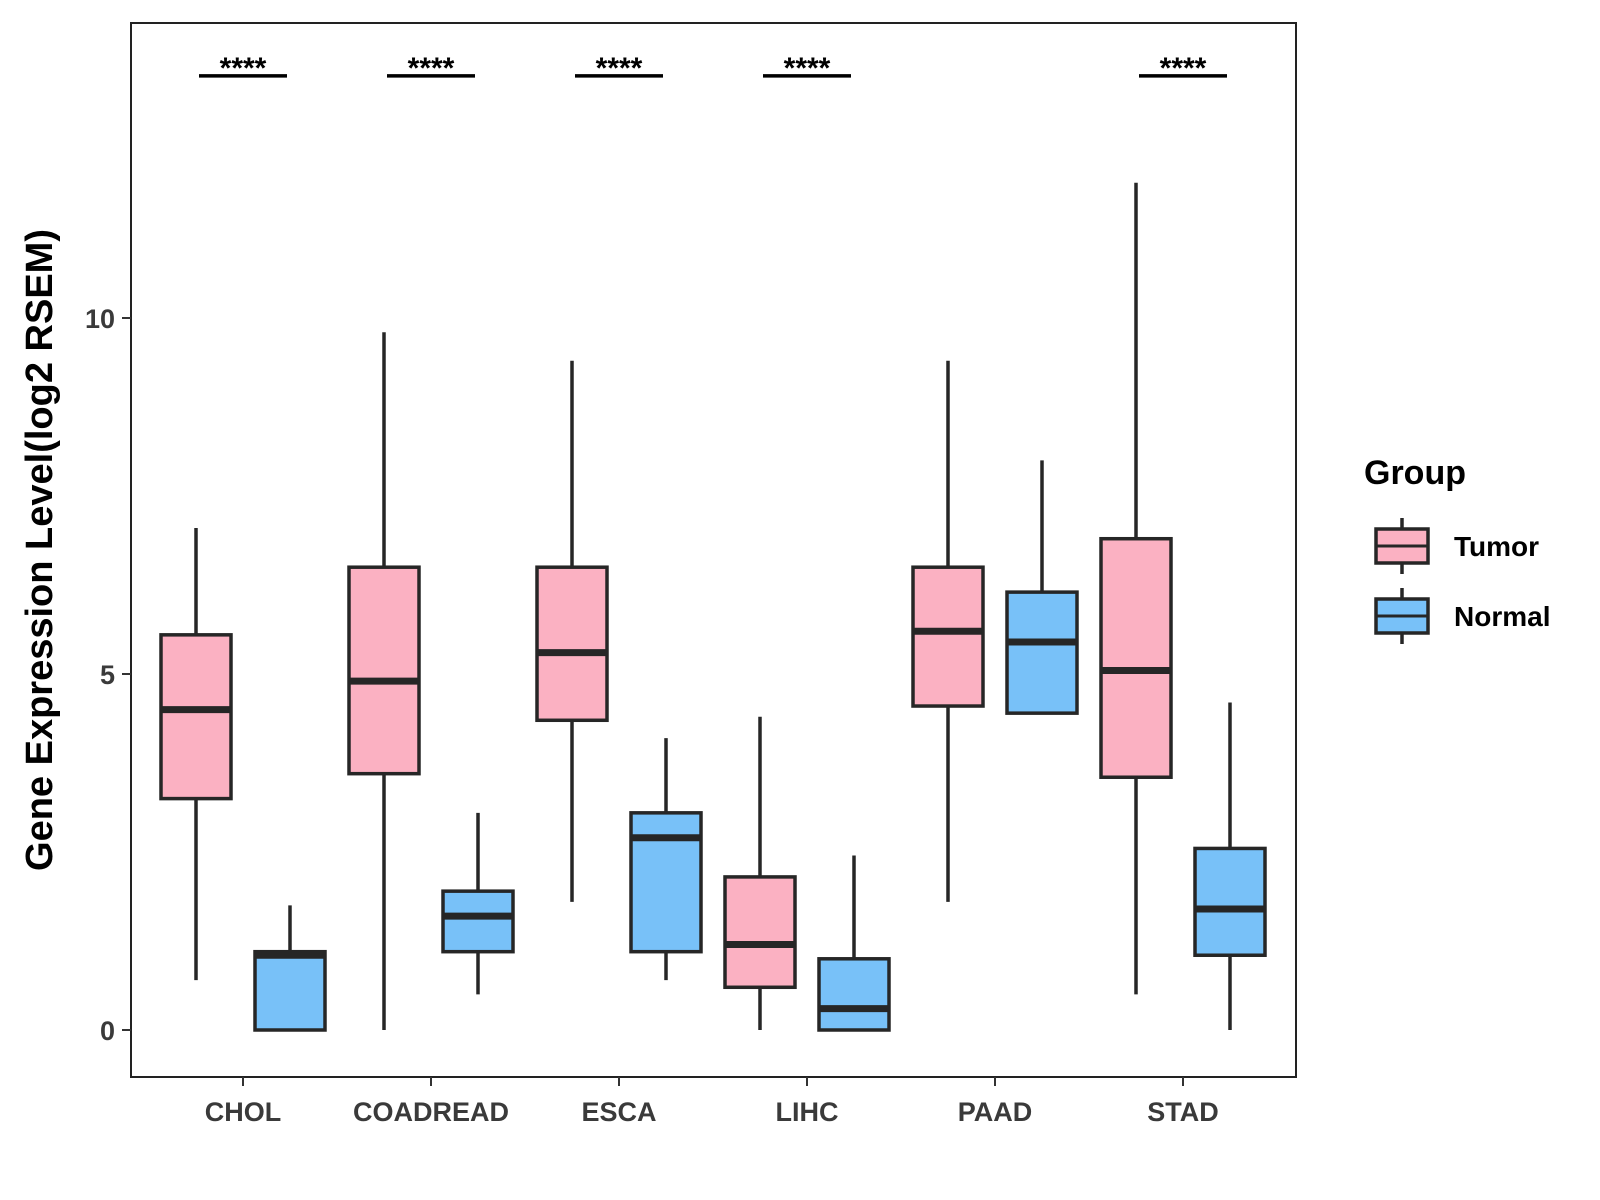 This screenshot has height=1200, width=1600. What do you see at coordinates (1502, 616) in the screenshot?
I see `legend-label: Normal` at bounding box center [1502, 616].